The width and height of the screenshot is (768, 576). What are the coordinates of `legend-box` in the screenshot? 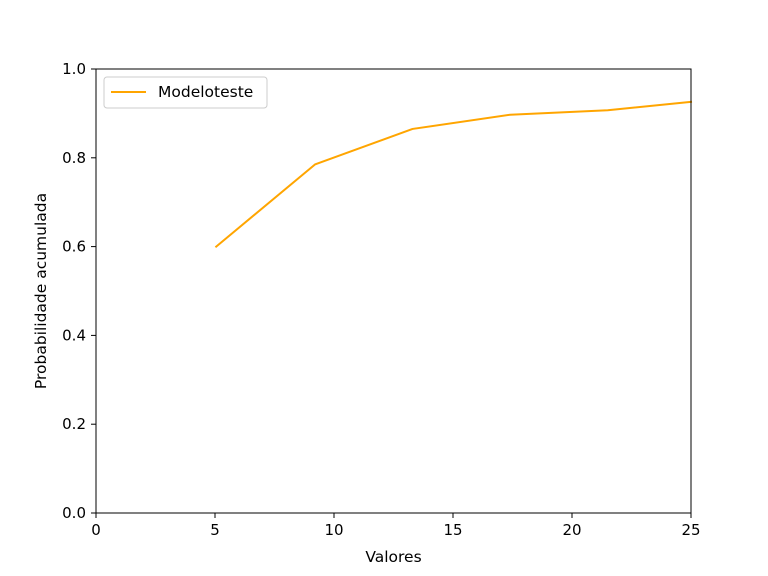 It's located at (185, 92).